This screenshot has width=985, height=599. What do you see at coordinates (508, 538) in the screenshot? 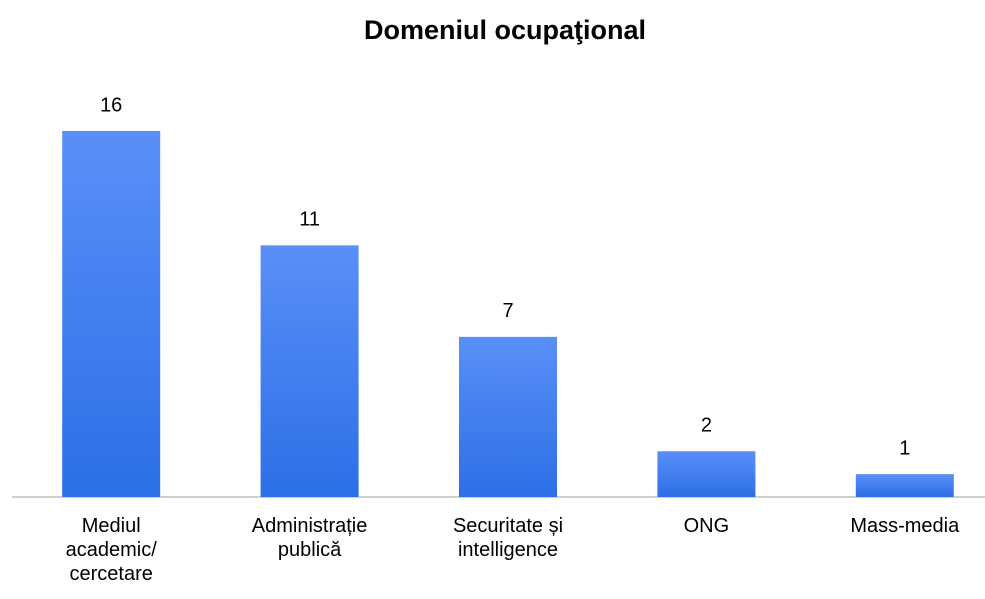
I see `x-tick-label: Securitate și intelligence` at bounding box center [508, 538].